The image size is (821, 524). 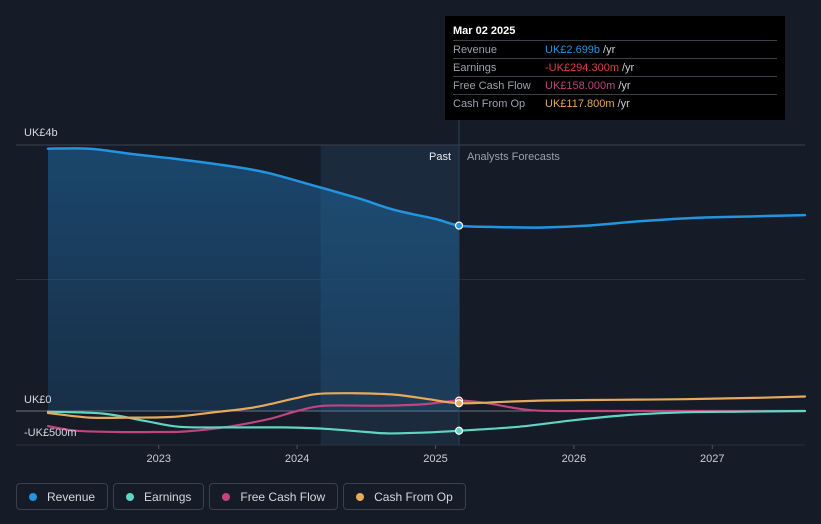 What do you see at coordinates (71, 496) in the screenshot?
I see `legend-label: Revenue` at bounding box center [71, 496].